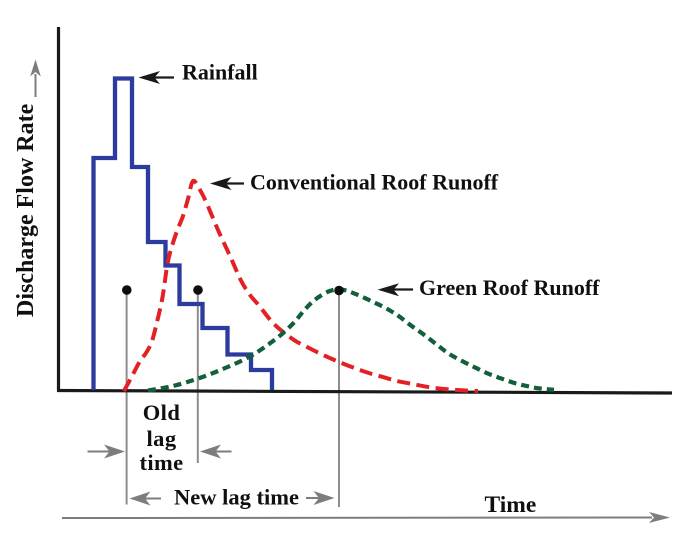  Describe the element at coordinates (220, 72) in the screenshot. I see `svg-text: Rainfall` at that location.